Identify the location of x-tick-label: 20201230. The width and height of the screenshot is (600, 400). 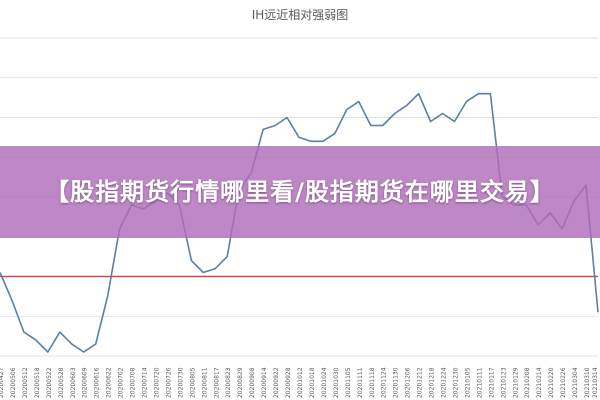
(455, 382).